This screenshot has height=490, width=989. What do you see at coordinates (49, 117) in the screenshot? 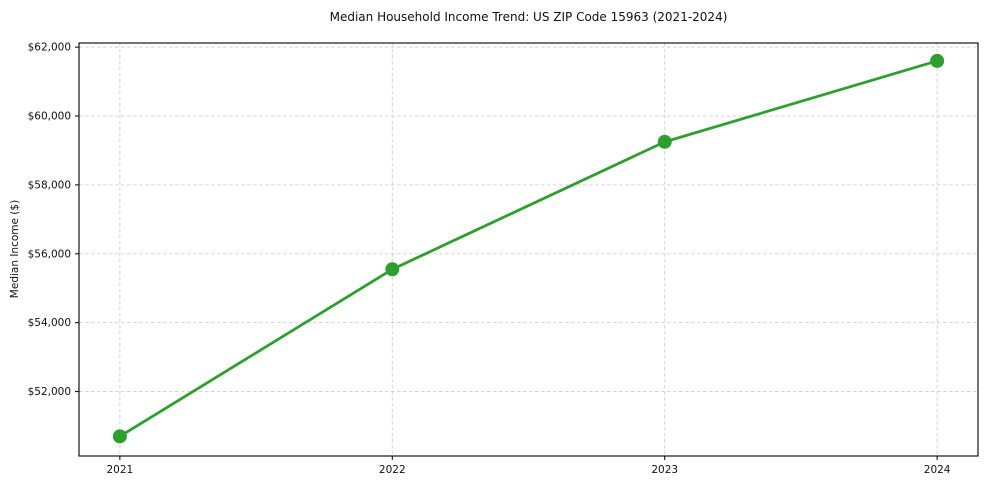
I see `y-tick-label: $60,000` at bounding box center [49, 117].